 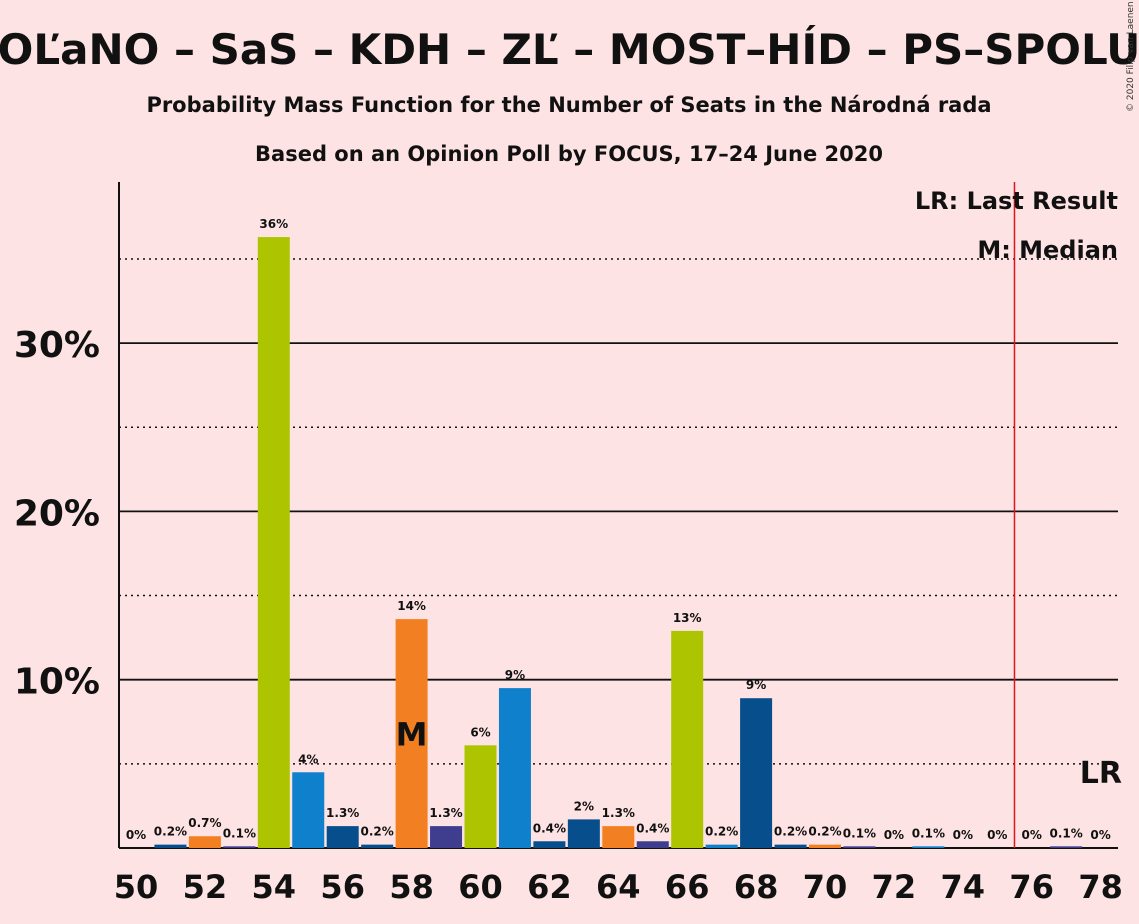 I want to click on bar-label-seat-76: 0%, so click(x=1032, y=835).